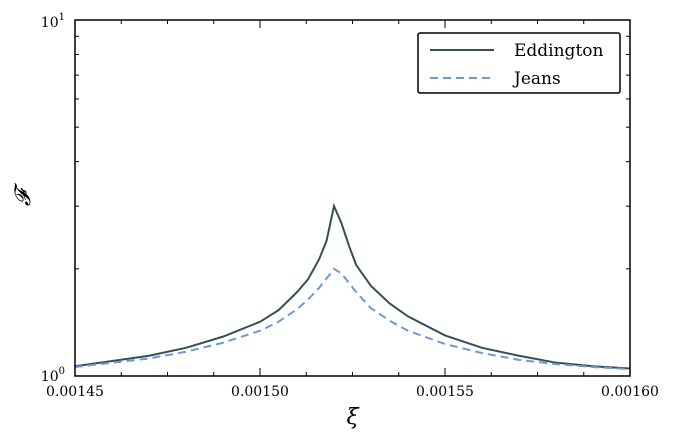 Image resolution: width=675 pixels, height=442 pixels. I want to click on legend-label-jeans: Jeans, so click(536, 79).